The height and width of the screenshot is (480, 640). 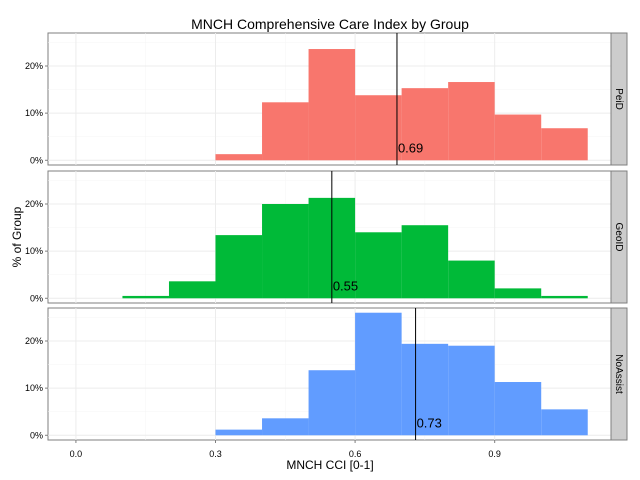 What do you see at coordinates (329, 465) in the screenshot?
I see `x-axis-title: MNCH CCI [0-1]` at bounding box center [329, 465].